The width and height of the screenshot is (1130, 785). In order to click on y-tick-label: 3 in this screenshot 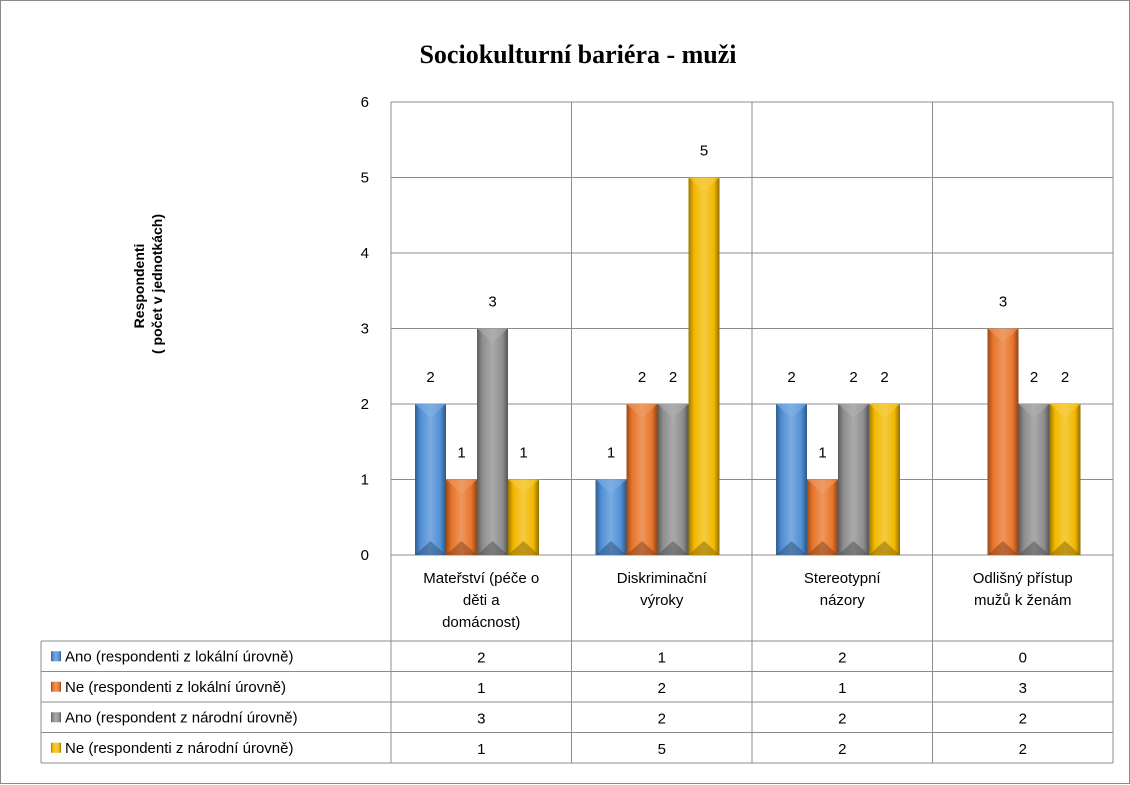, I will do `click(365, 329)`.